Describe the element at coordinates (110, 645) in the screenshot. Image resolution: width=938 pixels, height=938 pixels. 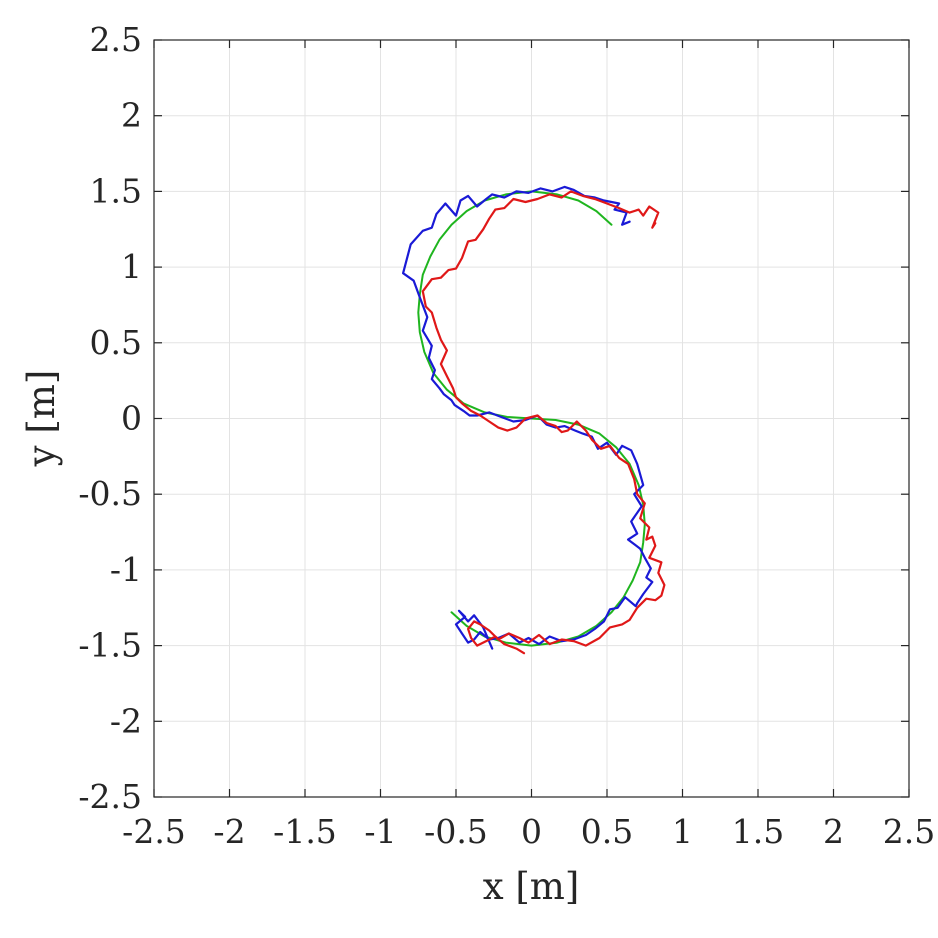
I see `y-tick-label: -1.5` at that location.